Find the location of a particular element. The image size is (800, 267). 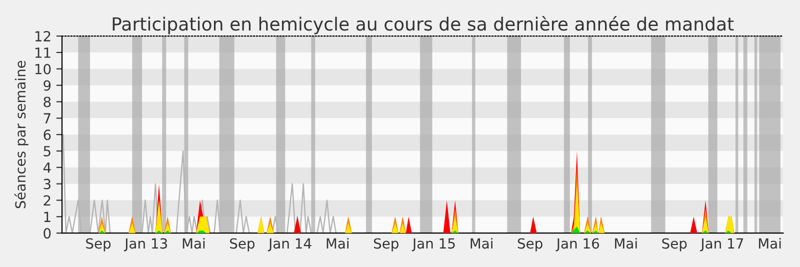

x-tick-label: Jan 16 is located at coordinates (578, 245).